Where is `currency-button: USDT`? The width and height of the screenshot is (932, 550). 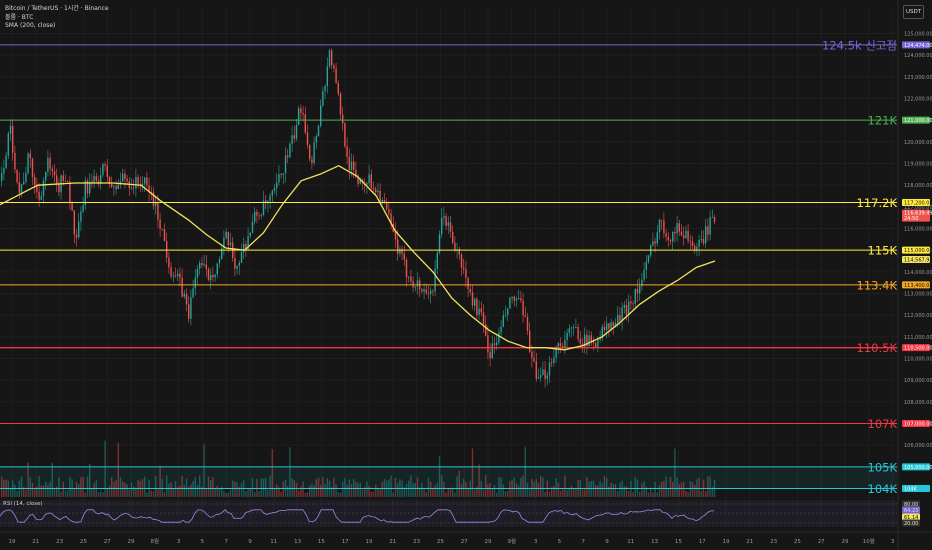
currency-button: USDT is located at coordinates (913, 12).